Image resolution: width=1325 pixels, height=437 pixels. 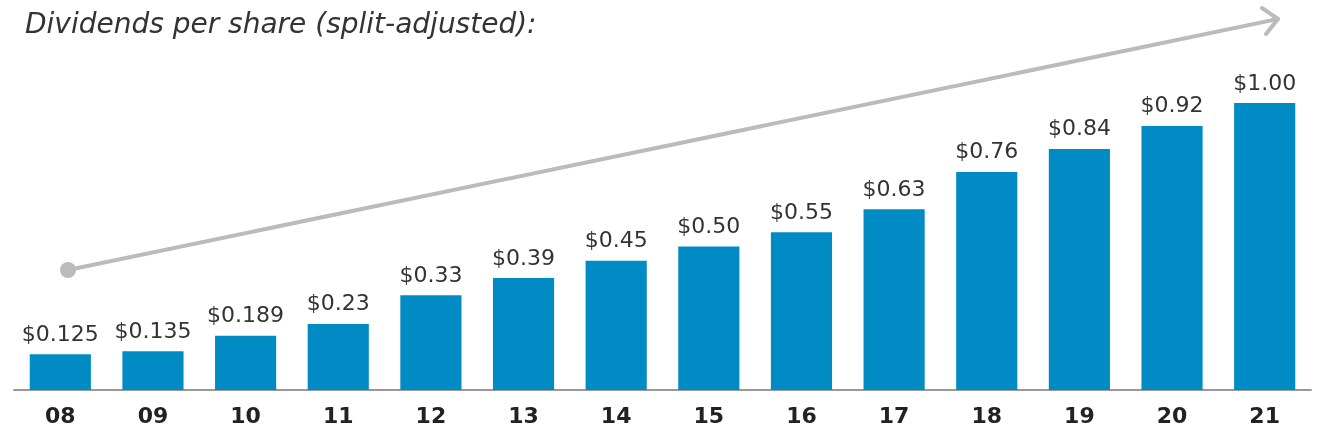 What do you see at coordinates (709, 225) in the screenshot?
I see `data-label: $0.50` at bounding box center [709, 225].